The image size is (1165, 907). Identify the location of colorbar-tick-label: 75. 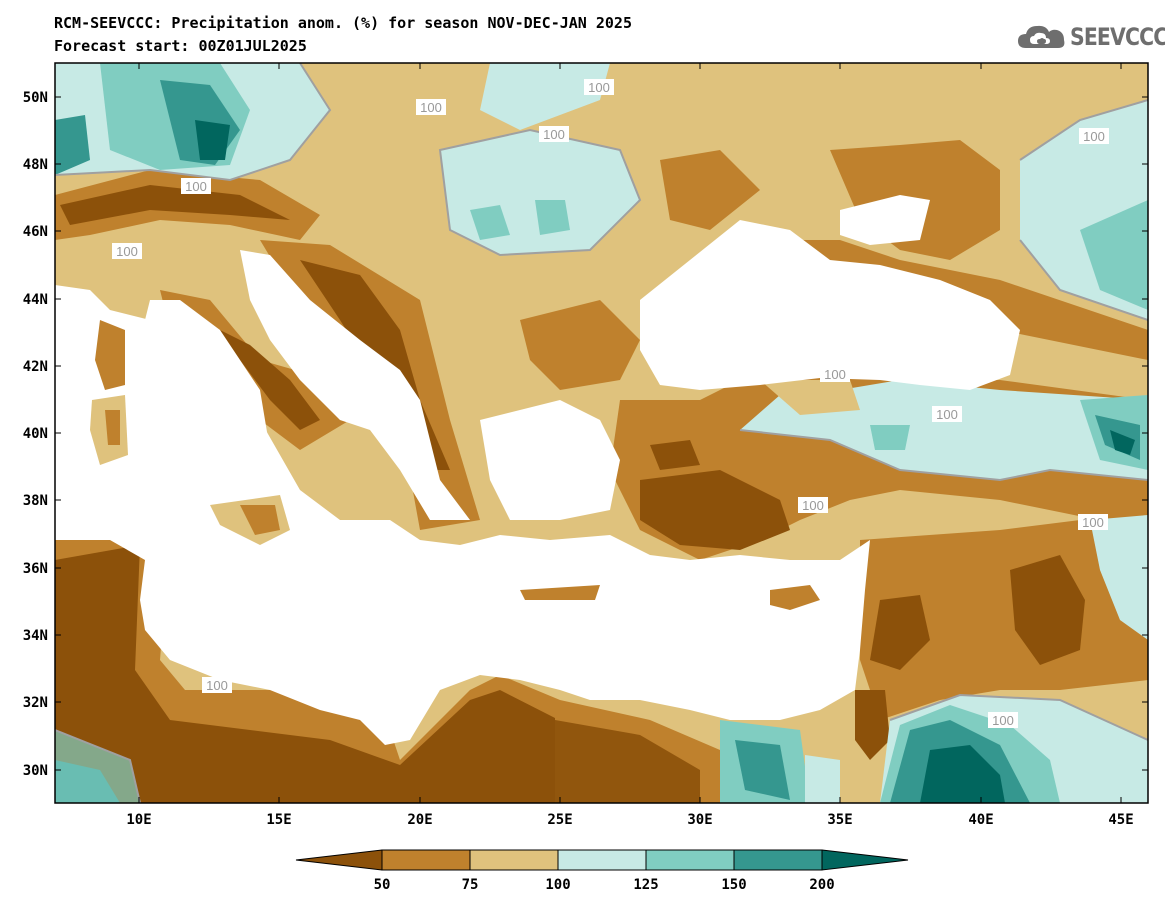
(470, 885).